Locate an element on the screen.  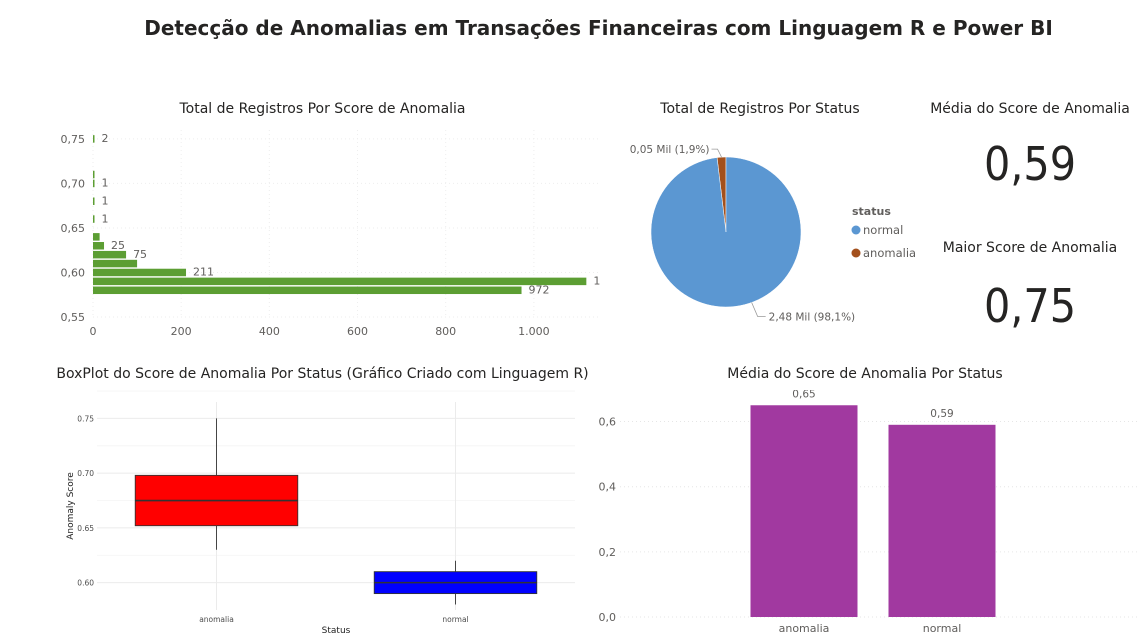
x-tick-label: 0 is located at coordinates (93, 331).